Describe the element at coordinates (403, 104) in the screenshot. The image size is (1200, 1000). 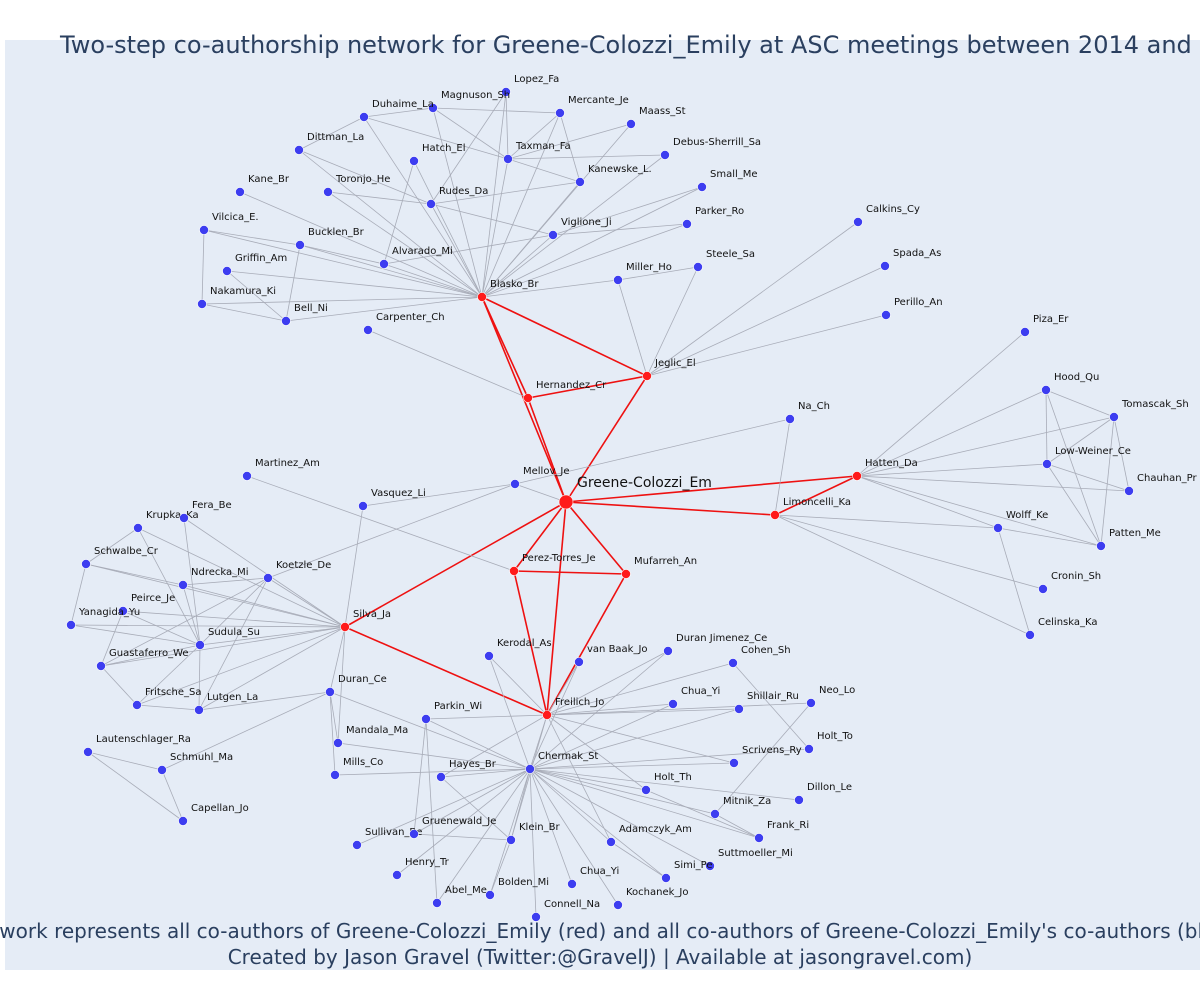
I see `node-label: Duhaime_La` at that location.